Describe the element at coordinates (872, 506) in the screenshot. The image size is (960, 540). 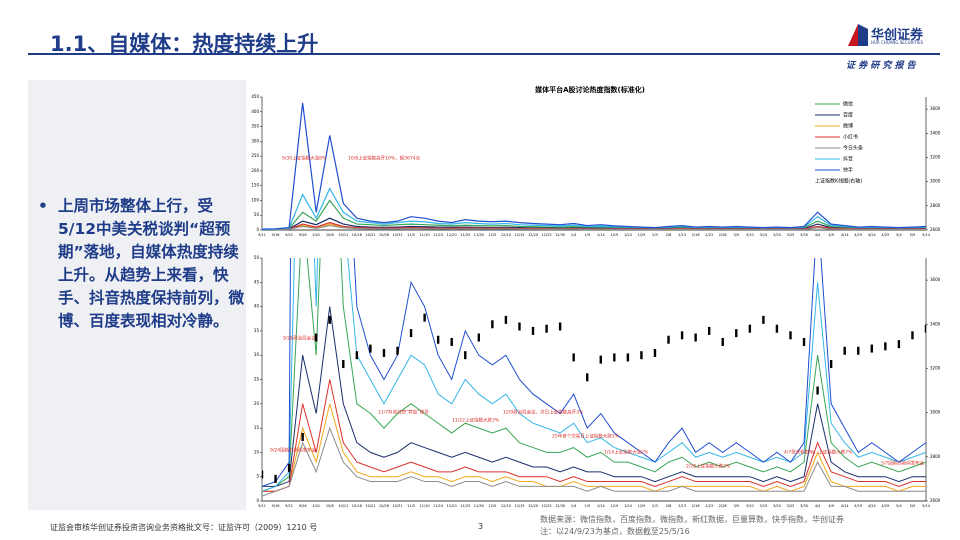
I see `x-tick-label: 4/24` at that location.